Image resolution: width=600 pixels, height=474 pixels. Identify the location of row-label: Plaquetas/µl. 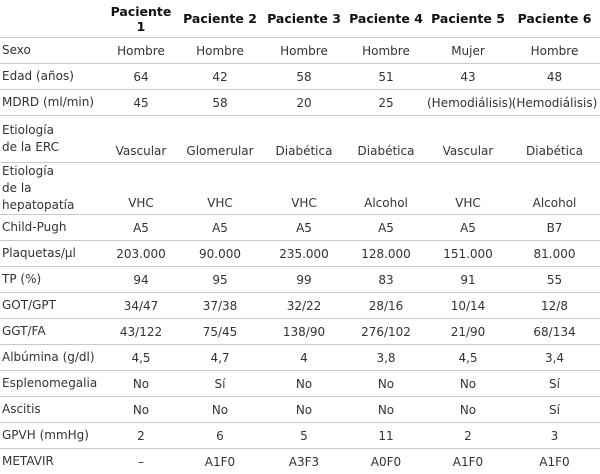
(52, 254).